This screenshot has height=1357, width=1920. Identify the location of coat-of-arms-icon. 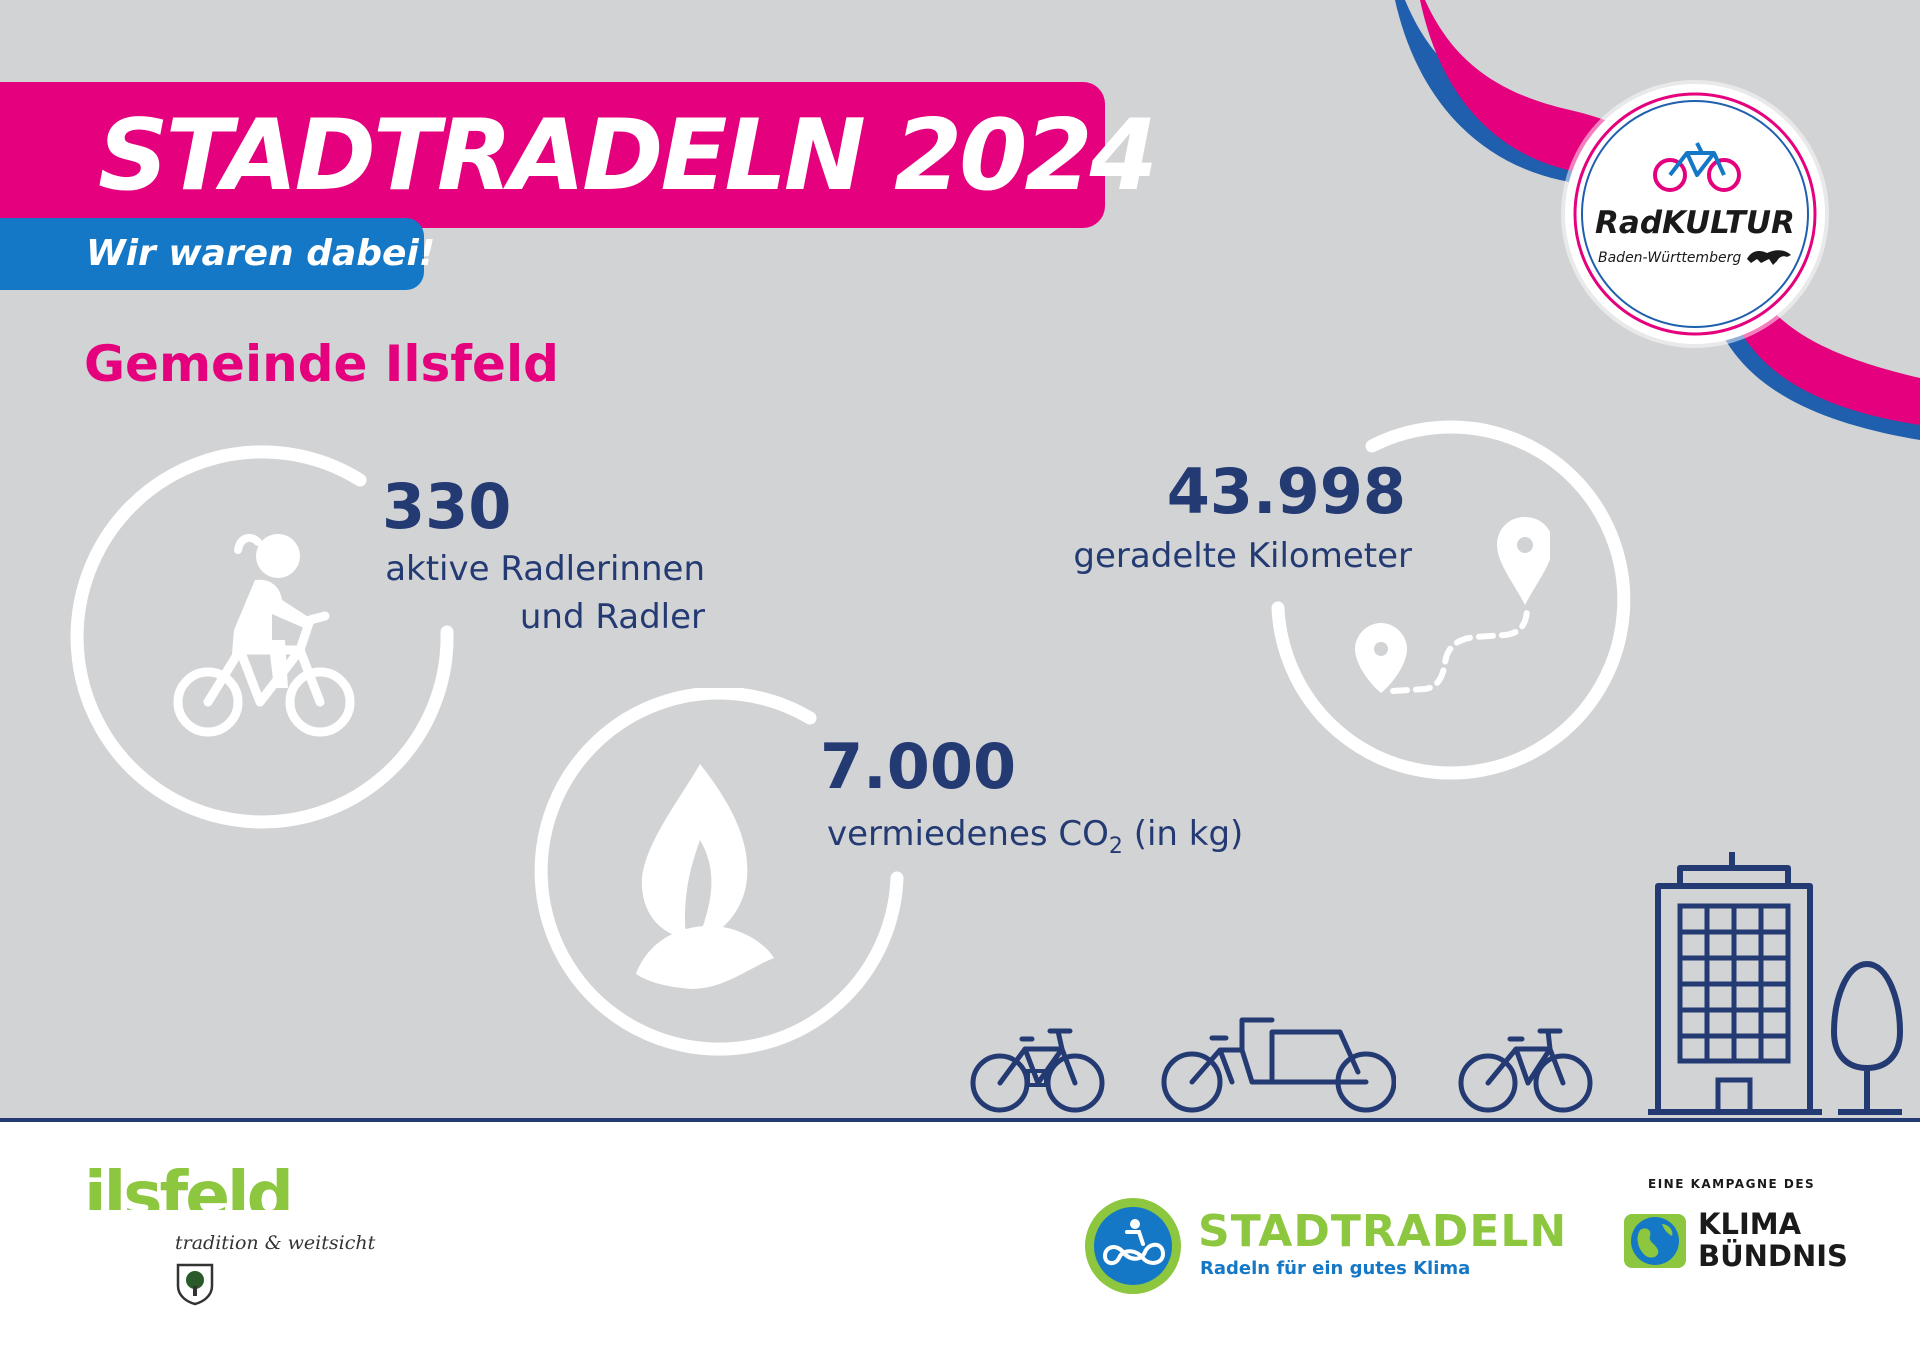
(195, 1284).